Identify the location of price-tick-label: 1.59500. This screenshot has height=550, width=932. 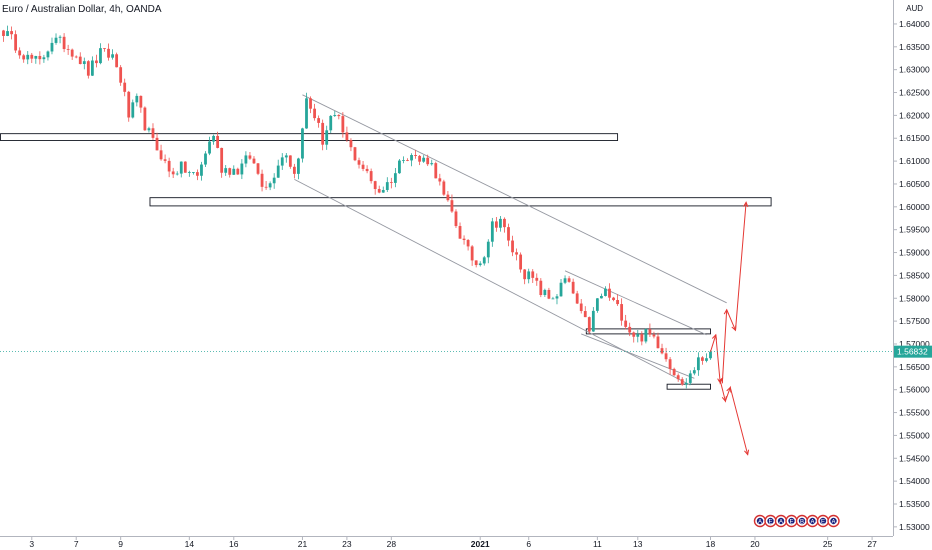
(914, 230).